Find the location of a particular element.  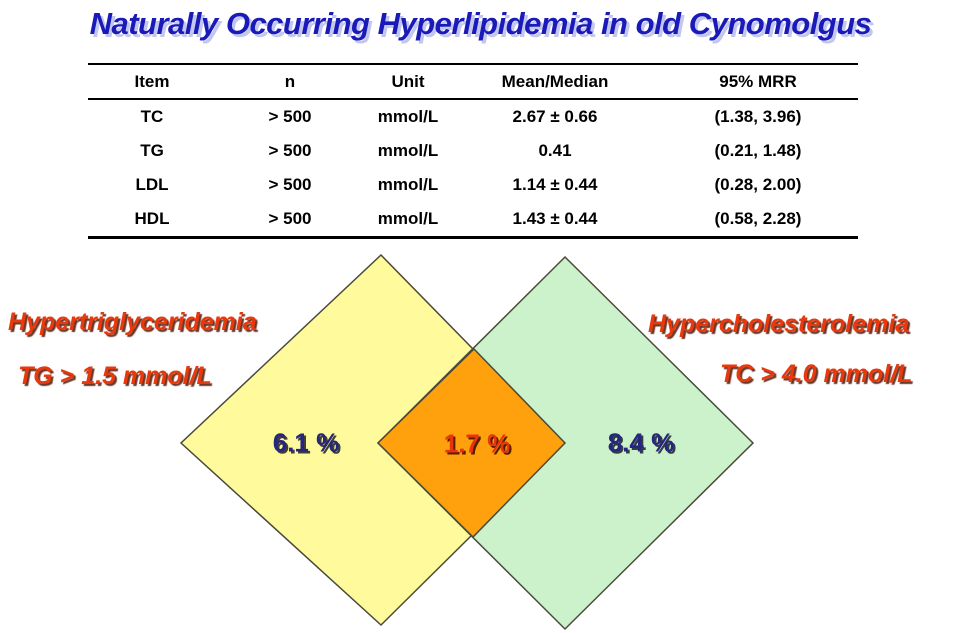

cell-item: TC is located at coordinates (152, 116).